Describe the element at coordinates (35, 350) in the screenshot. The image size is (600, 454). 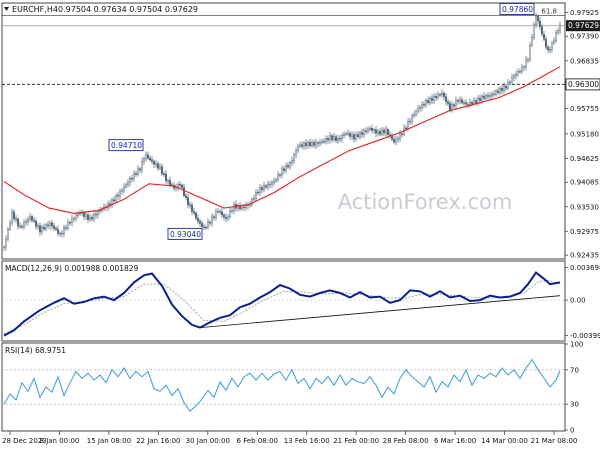
I see `rsi-title: RSI(14) 68.9751` at that location.